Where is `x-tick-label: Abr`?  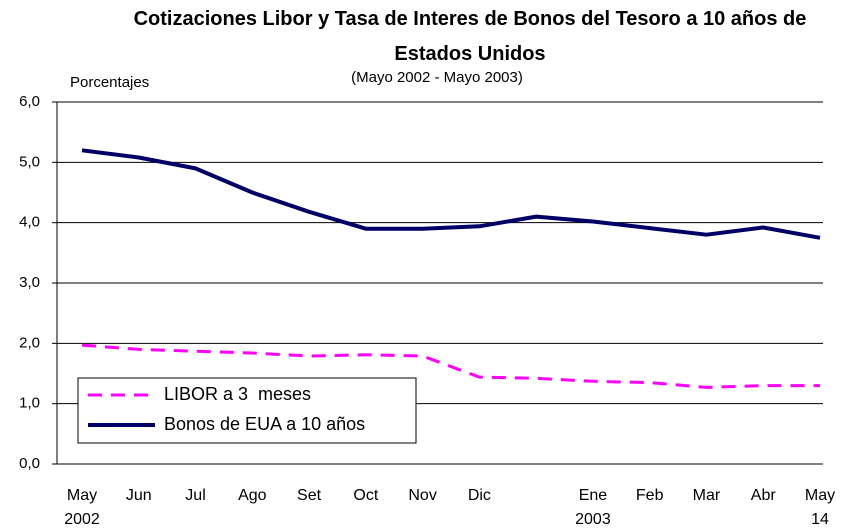 x-tick-label: Abr is located at coordinates (763, 495).